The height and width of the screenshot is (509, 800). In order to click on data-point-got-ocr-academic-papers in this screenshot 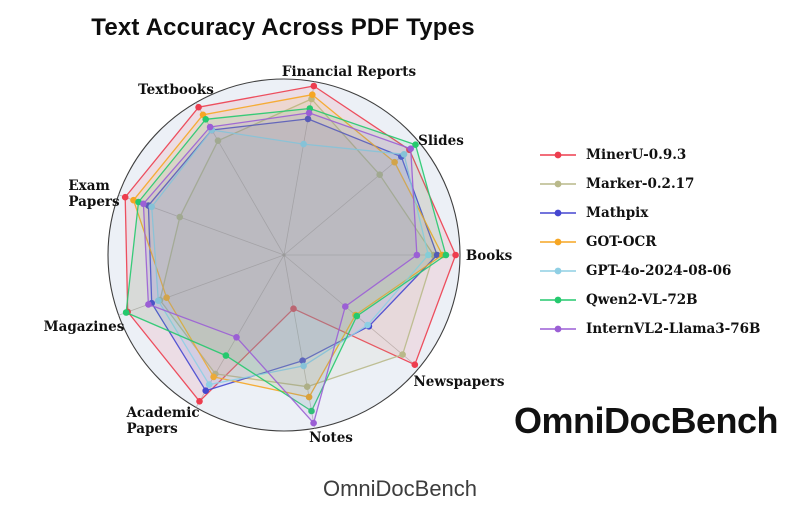, I will do `click(213, 377)`.